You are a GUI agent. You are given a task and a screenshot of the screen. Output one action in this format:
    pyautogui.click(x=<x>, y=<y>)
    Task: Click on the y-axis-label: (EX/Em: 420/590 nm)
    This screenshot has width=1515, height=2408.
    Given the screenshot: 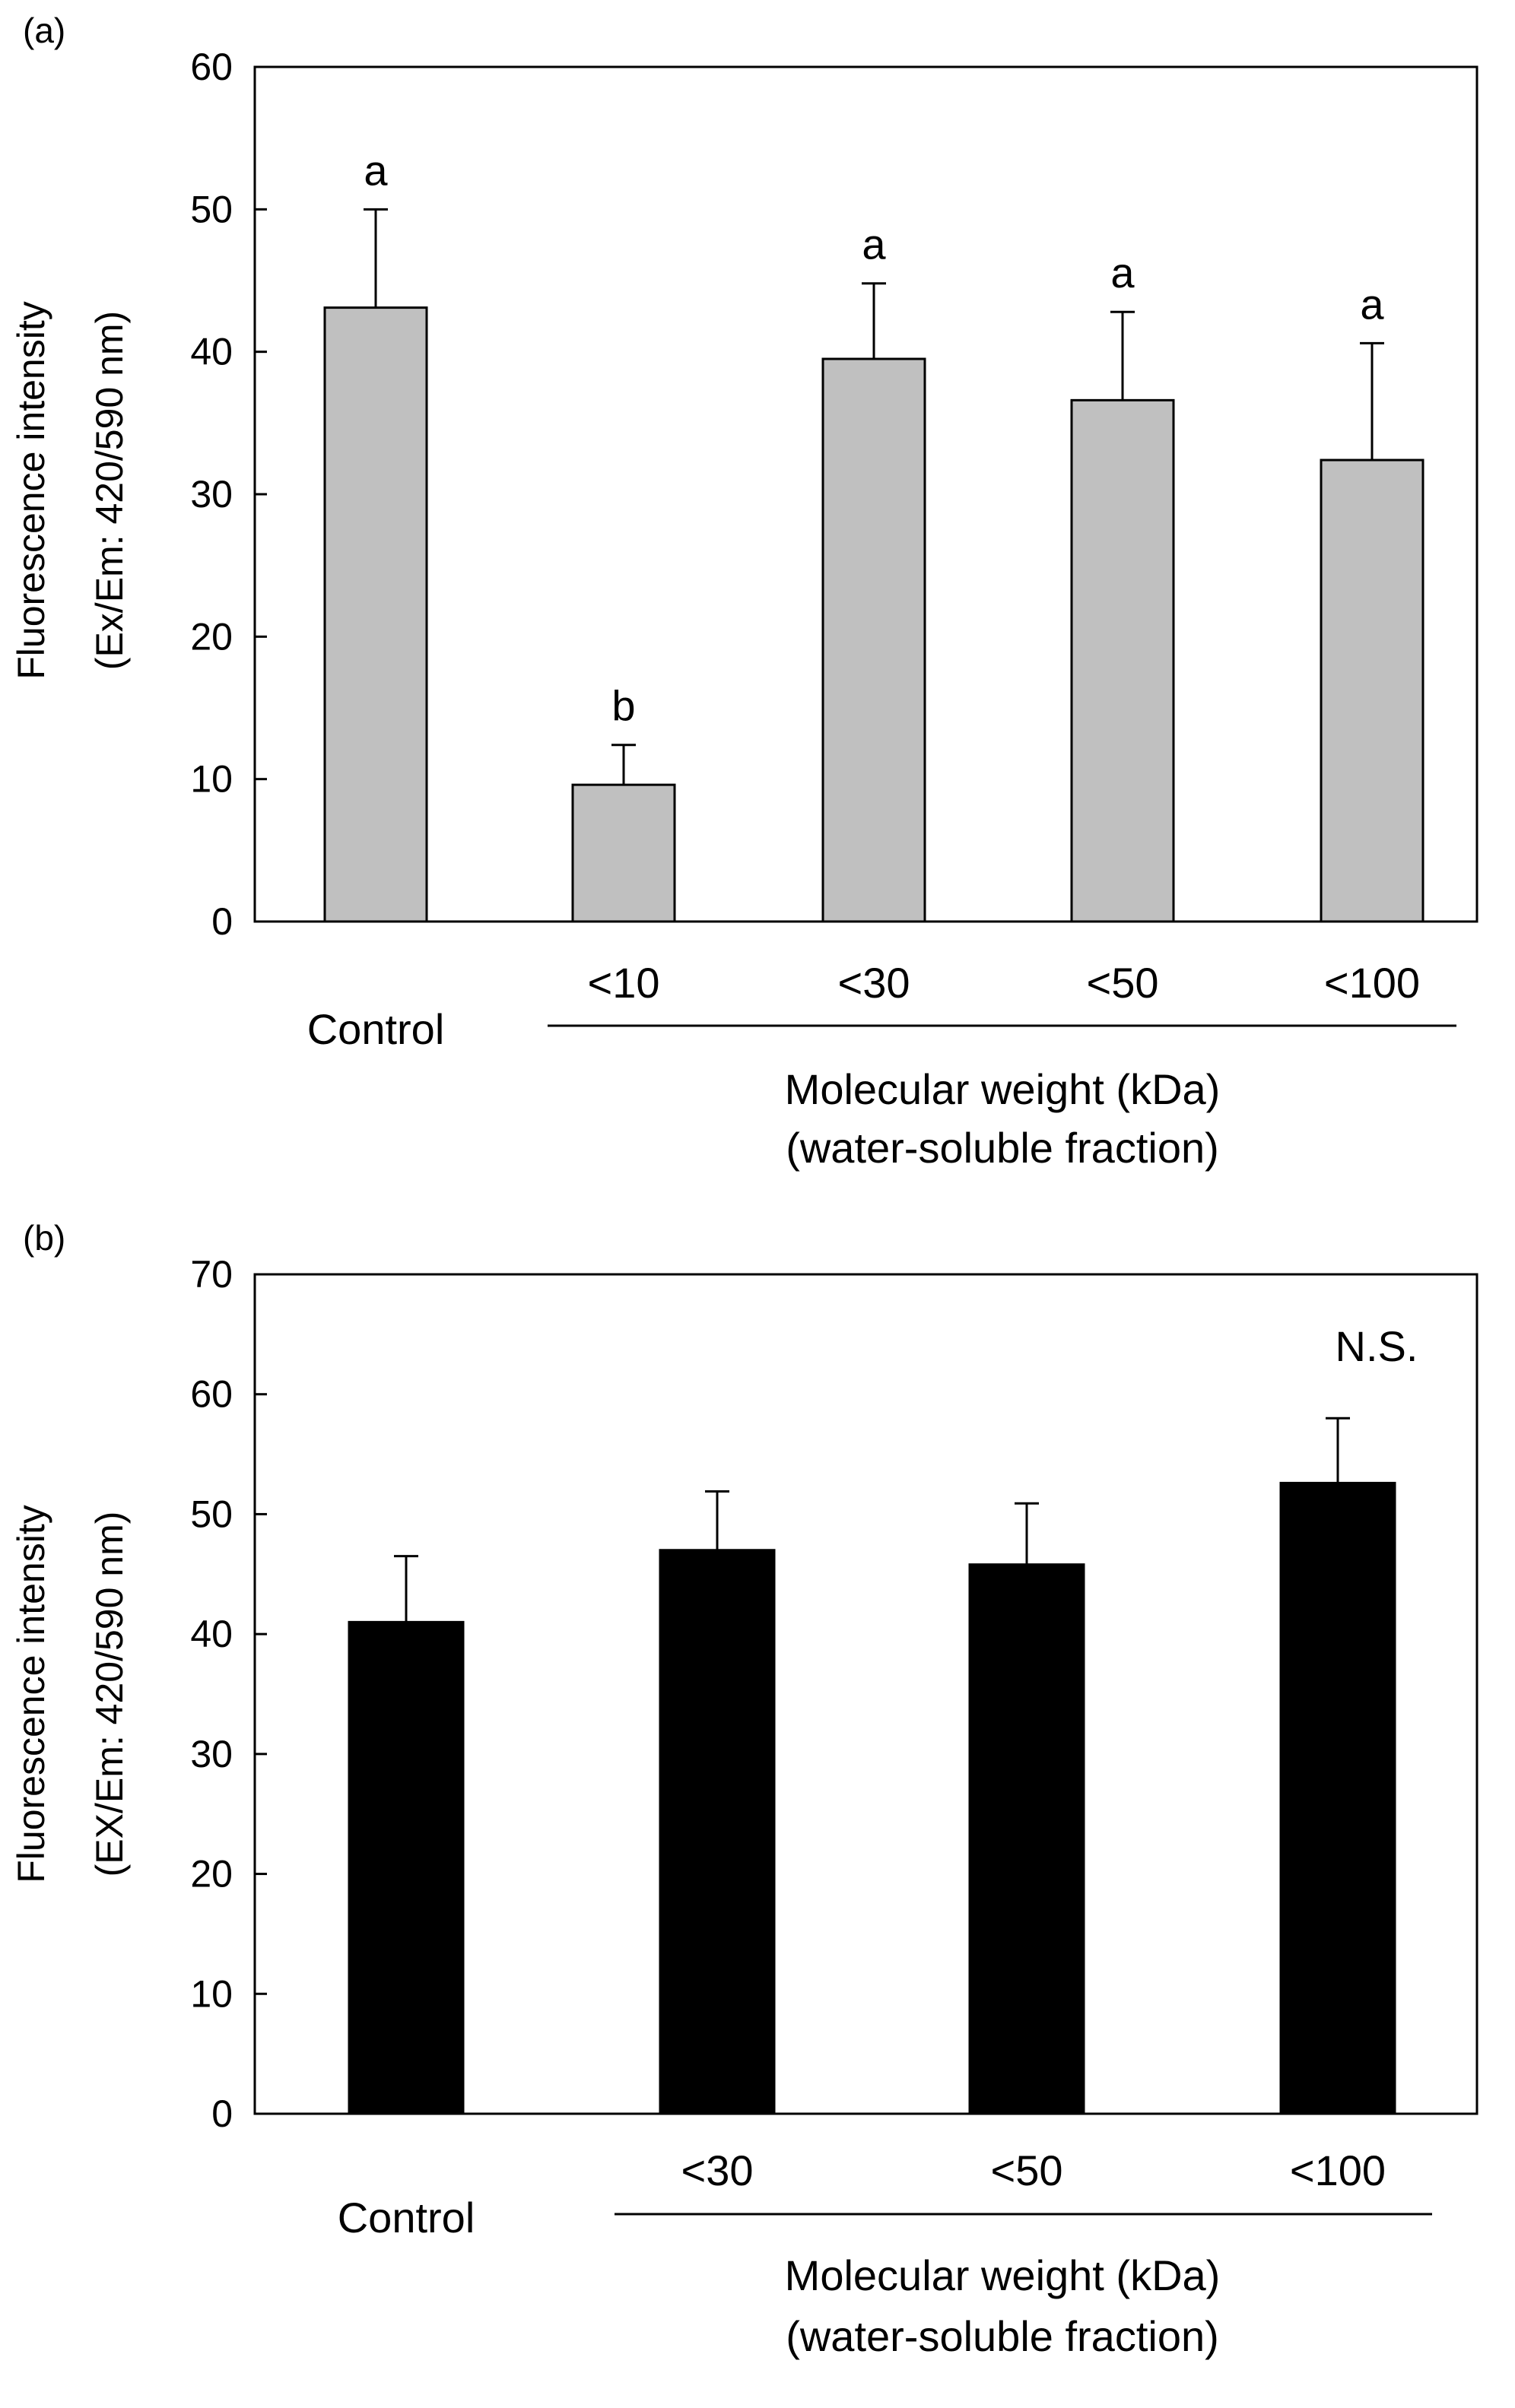 What is the action you would take?
    pyautogui.click(x=110, y=1694)
    